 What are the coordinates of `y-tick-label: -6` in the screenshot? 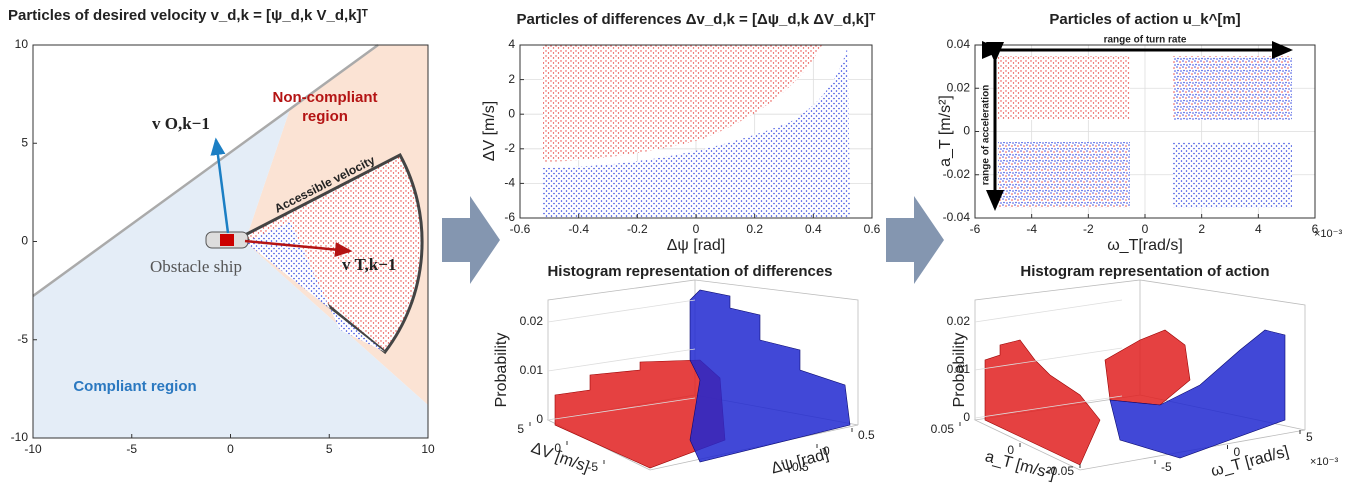 It's located at (509, 217).